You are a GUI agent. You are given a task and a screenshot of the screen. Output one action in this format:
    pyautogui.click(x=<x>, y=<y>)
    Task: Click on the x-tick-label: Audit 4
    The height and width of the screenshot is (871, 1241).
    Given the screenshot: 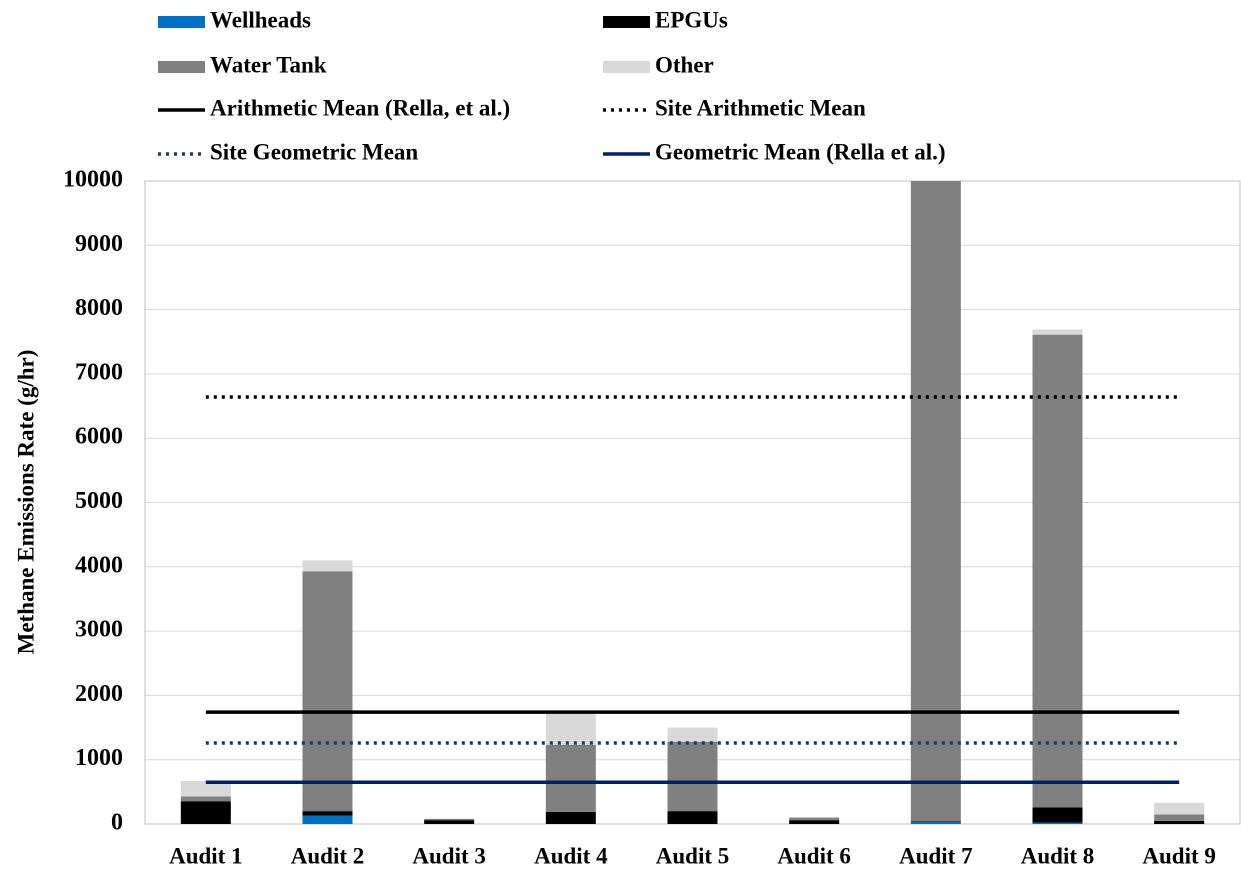 What is the action you would take?
    pyautogui.click(x=571, y=855)
    